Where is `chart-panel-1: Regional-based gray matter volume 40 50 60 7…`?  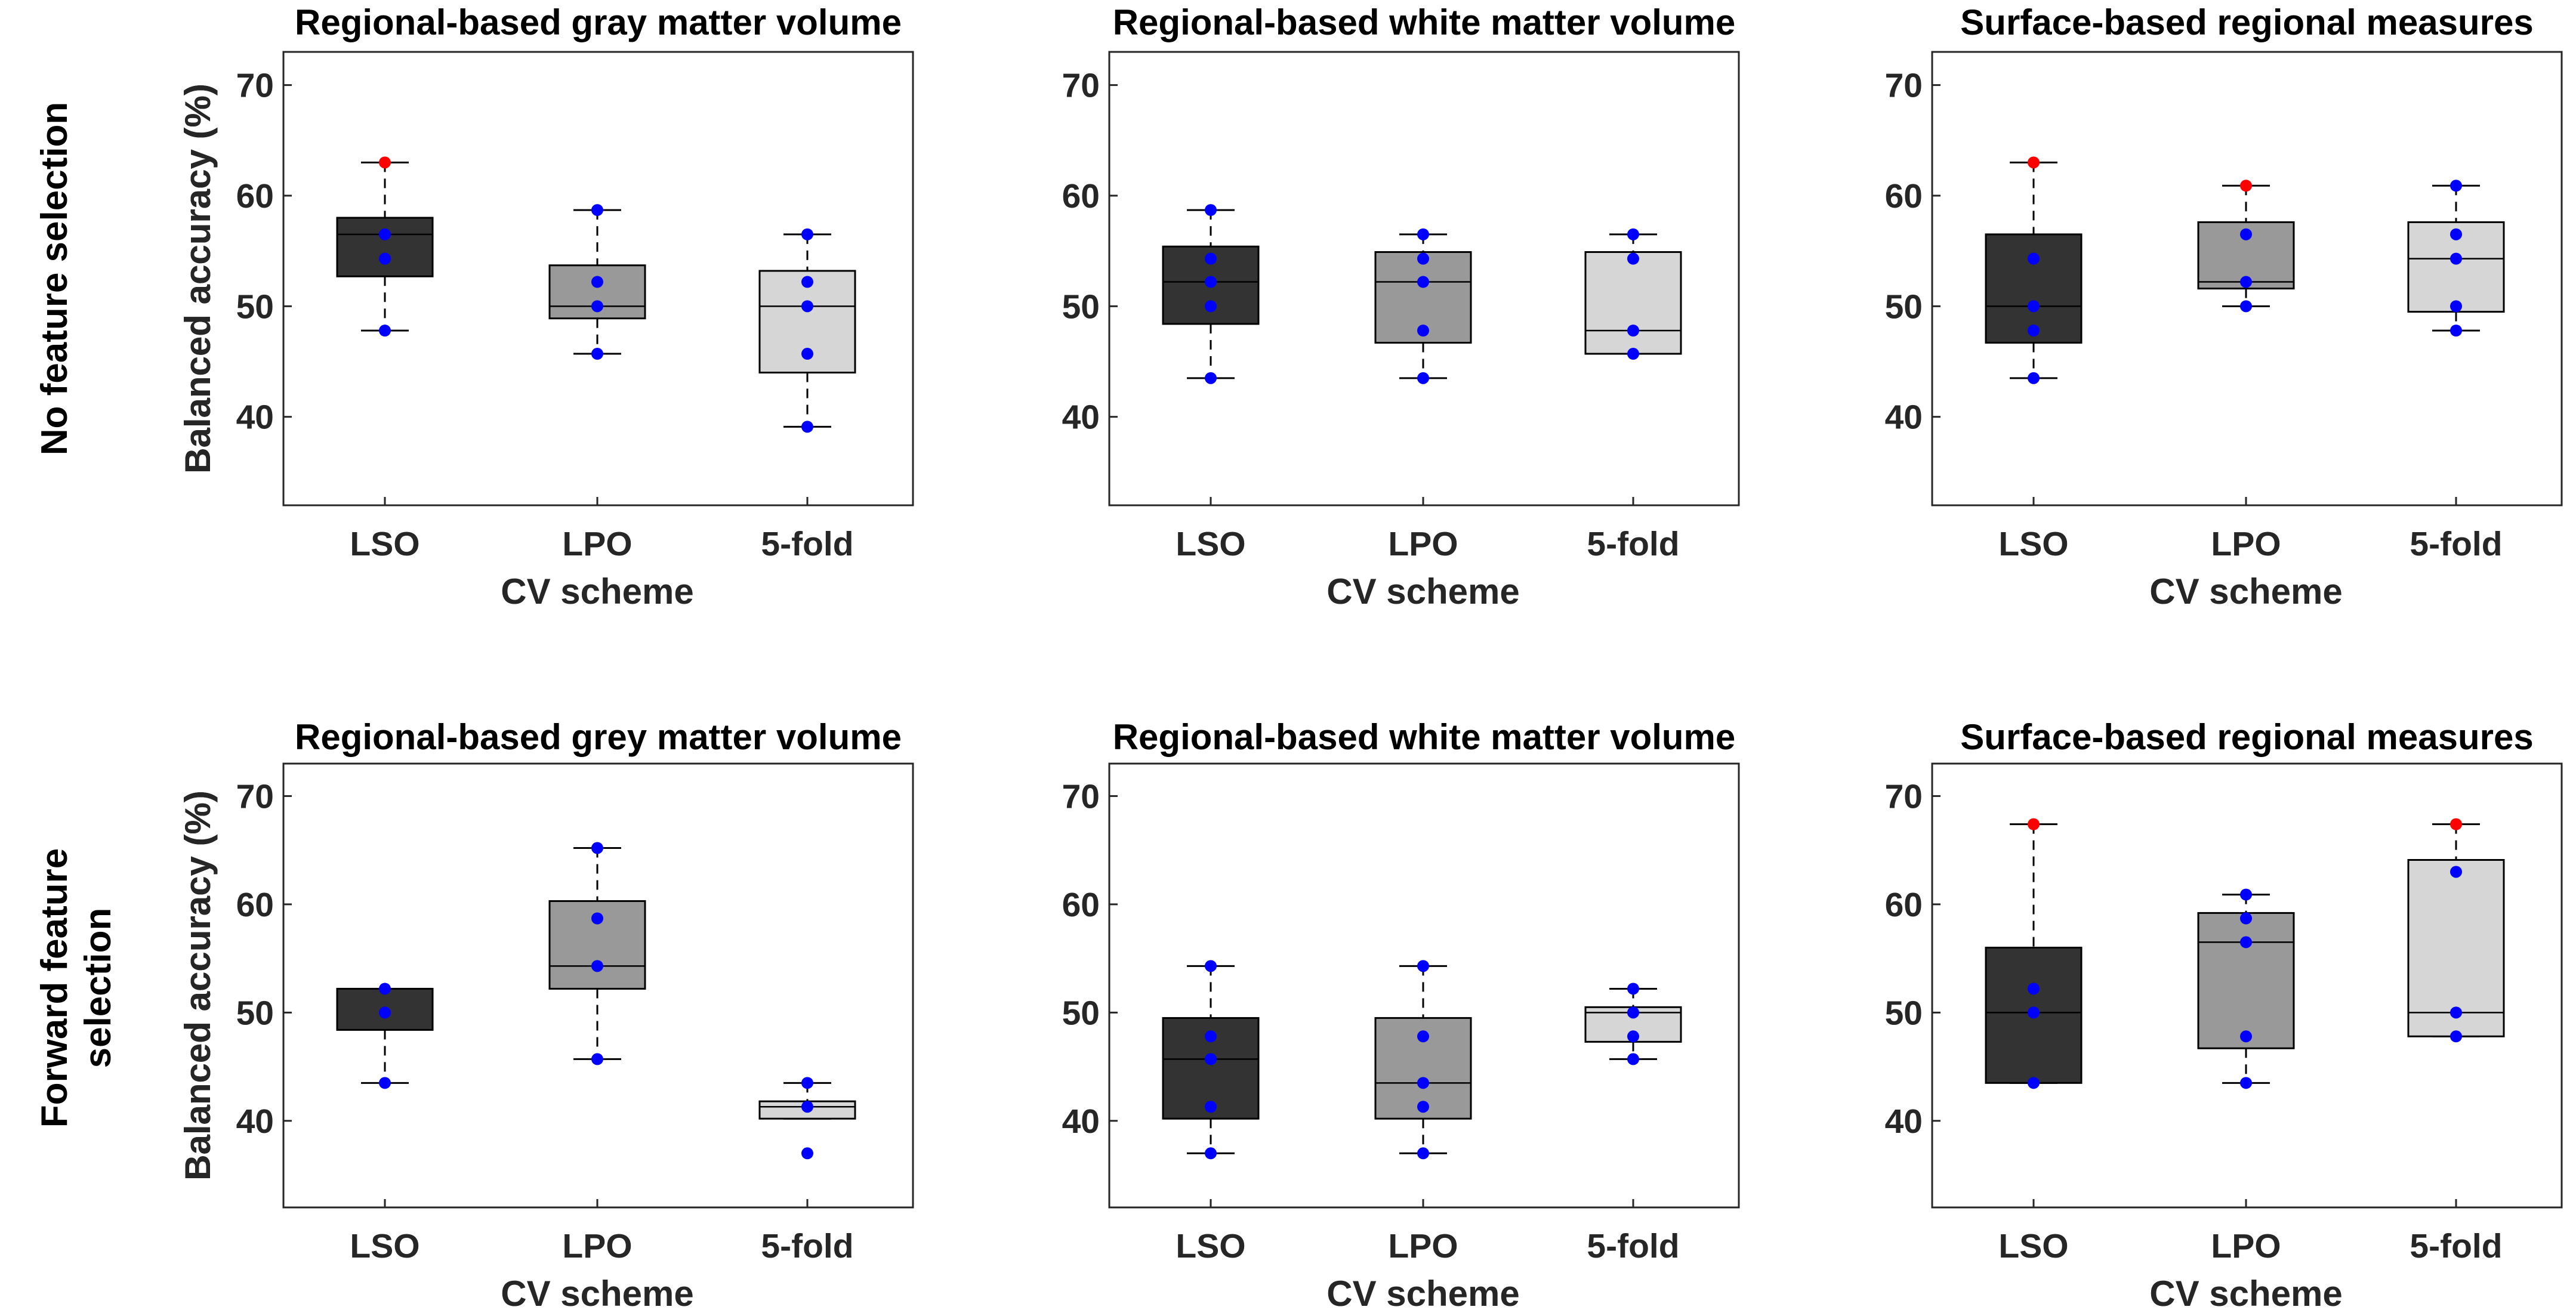 chart-panel-1: Regional-based gray matter volume 40 50 60 7… is located at coordinates (546, 306).